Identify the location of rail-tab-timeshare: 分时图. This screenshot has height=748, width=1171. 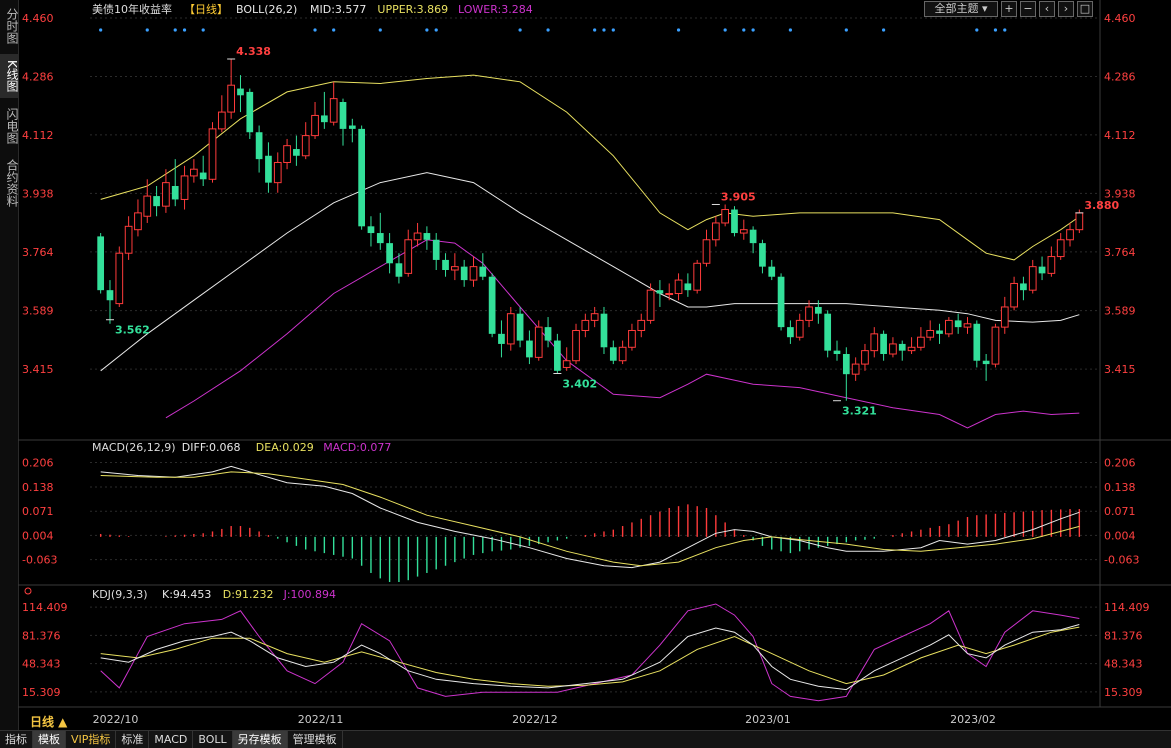
(12, 26).